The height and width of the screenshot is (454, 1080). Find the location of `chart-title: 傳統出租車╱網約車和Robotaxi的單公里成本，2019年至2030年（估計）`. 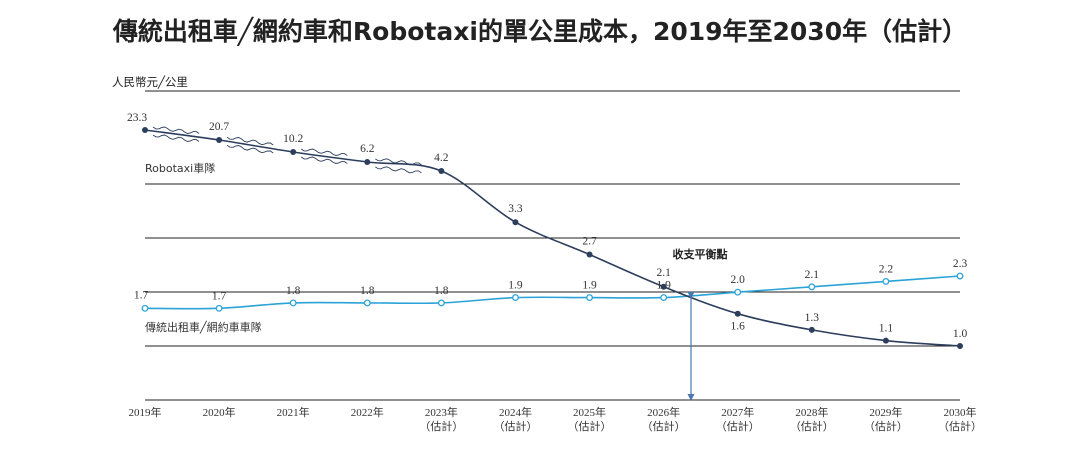

chart-title: 傳統出租車╱網約車和Robotaxi的單公里成本，2019年至2030年（估計） is located at coordinates (540, 31).